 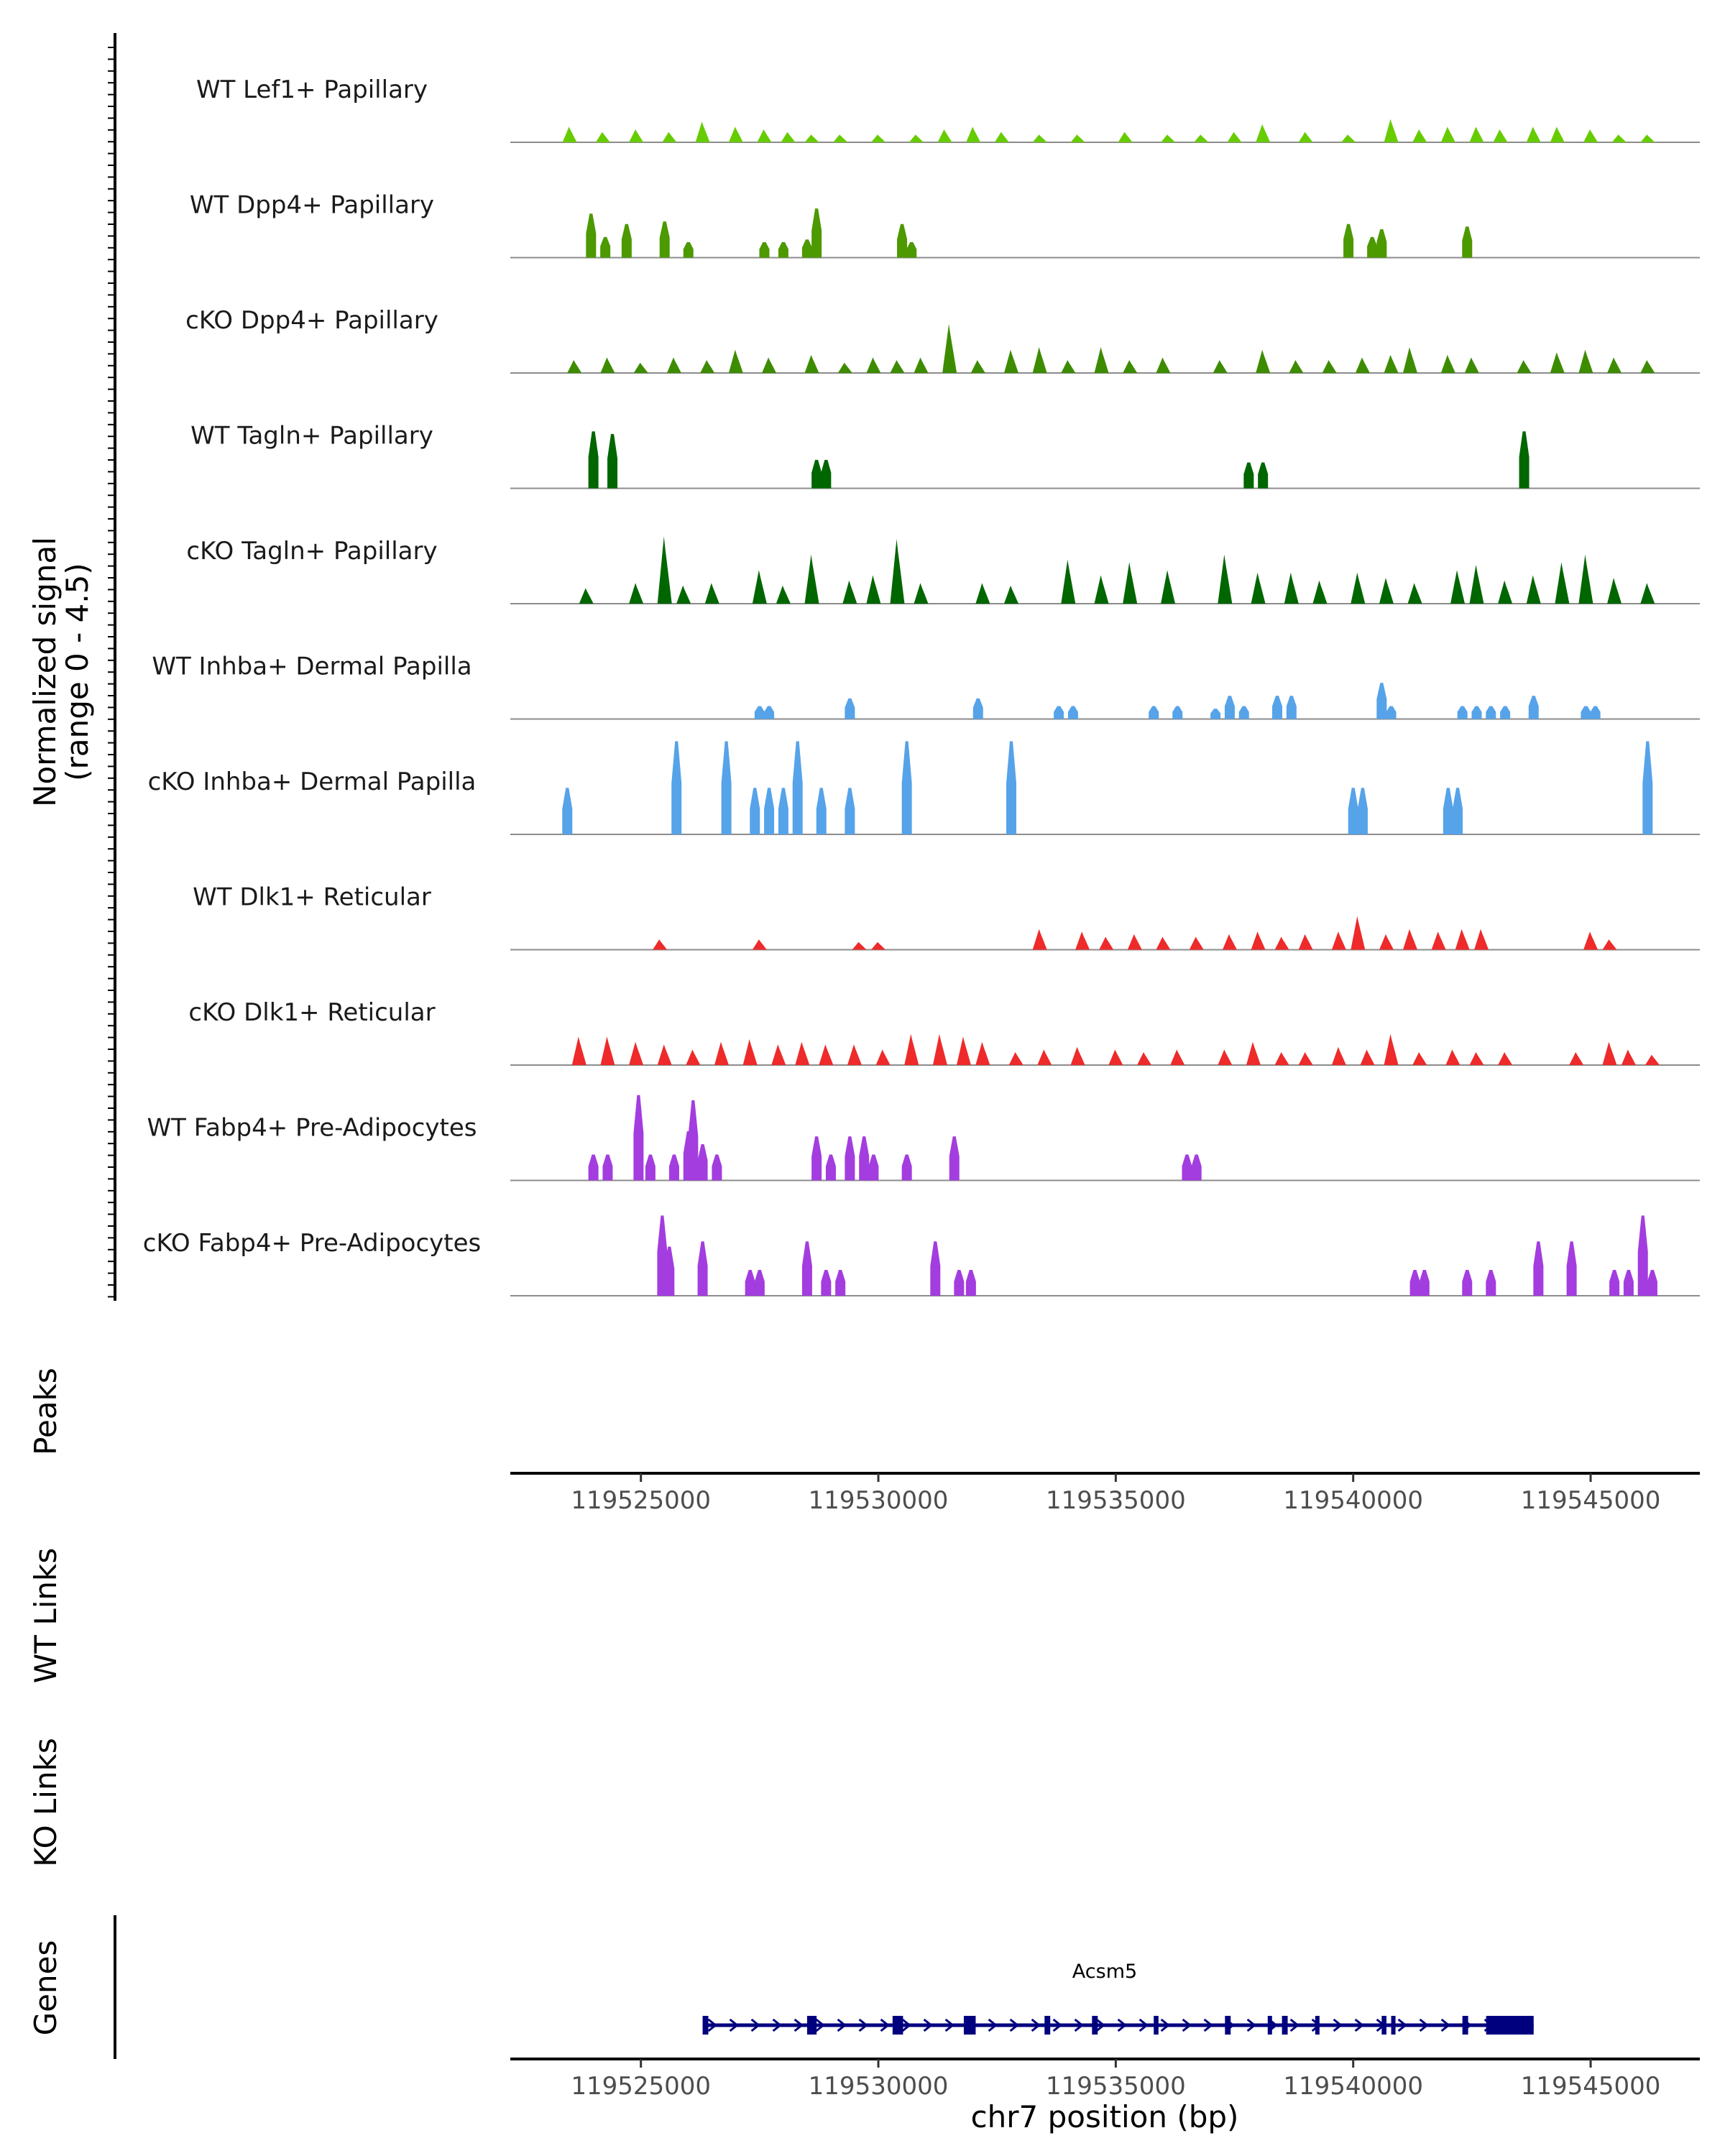 I want to click on gene-name-label: Acsm5, so click(x=1104, y=1972).